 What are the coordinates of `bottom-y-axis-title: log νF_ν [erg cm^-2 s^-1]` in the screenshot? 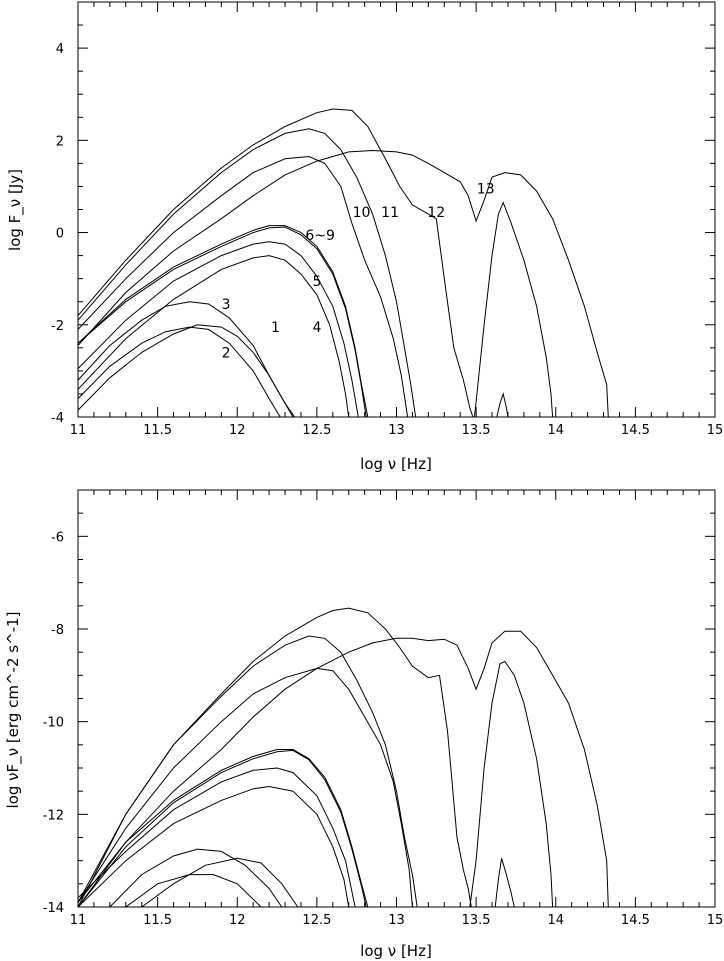 It's located at (13, 710).